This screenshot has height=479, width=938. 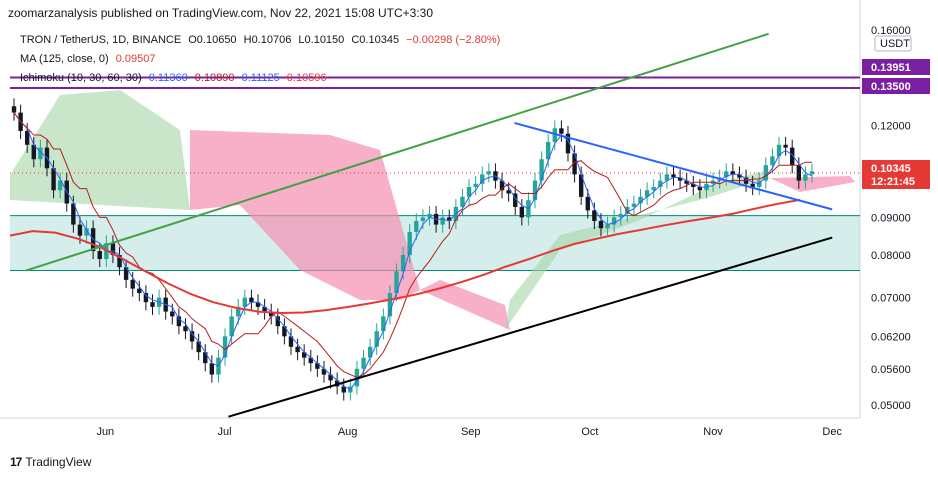 What do you see at coordinates (105, 432) in the screenshot?
I see `x-tick-label: Jun` at bounding box center [105, 432].